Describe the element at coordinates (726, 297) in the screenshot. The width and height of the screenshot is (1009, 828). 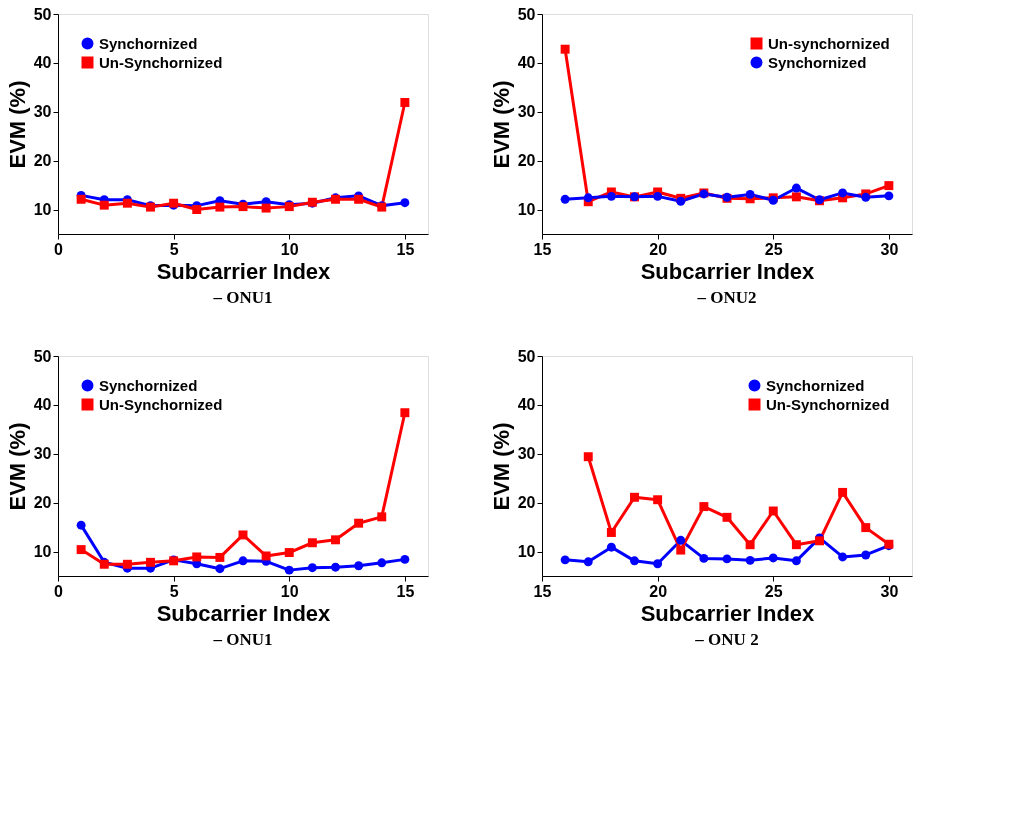
I see `text: – ONU2` at that location.